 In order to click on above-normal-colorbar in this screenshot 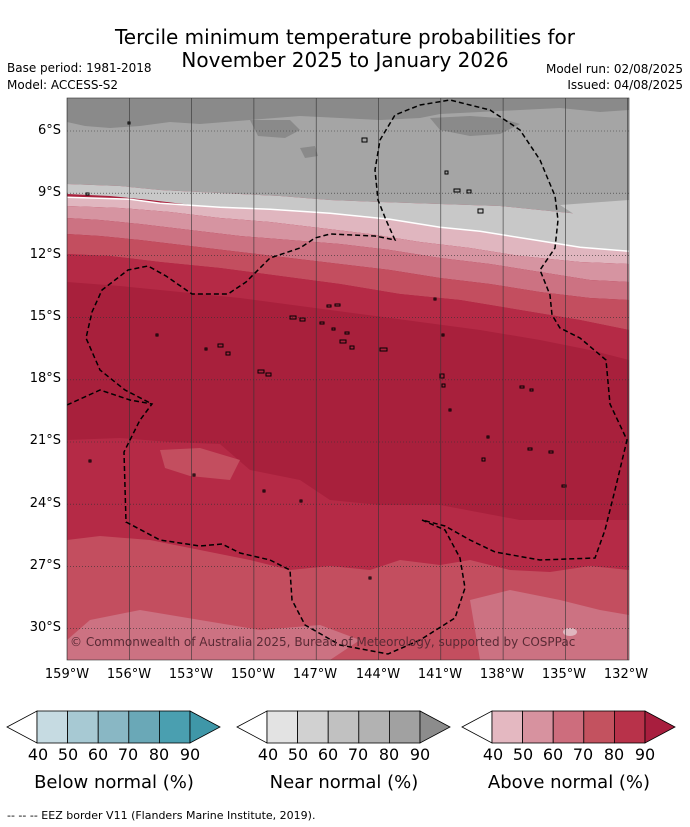, I will do `click(568, 727)`.